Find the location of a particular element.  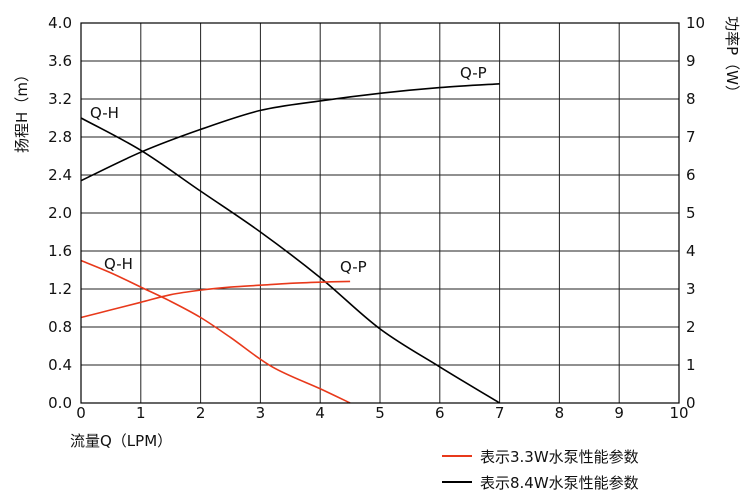

curve-label-qh-8w: Q-H is located at coordinates (104, 113).